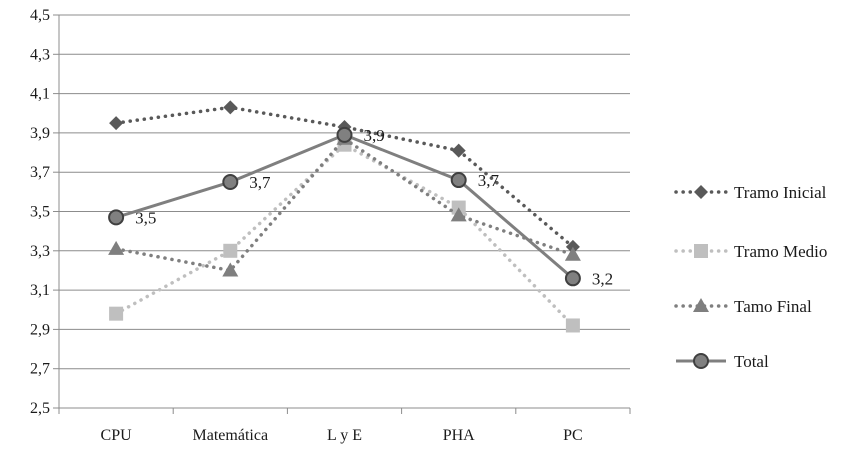 The width and height of the screenshot is (857, 459). Describe the element at coordinates (40, 290) in the screenshot. I see `y-tick-label: 3,1` at that location.